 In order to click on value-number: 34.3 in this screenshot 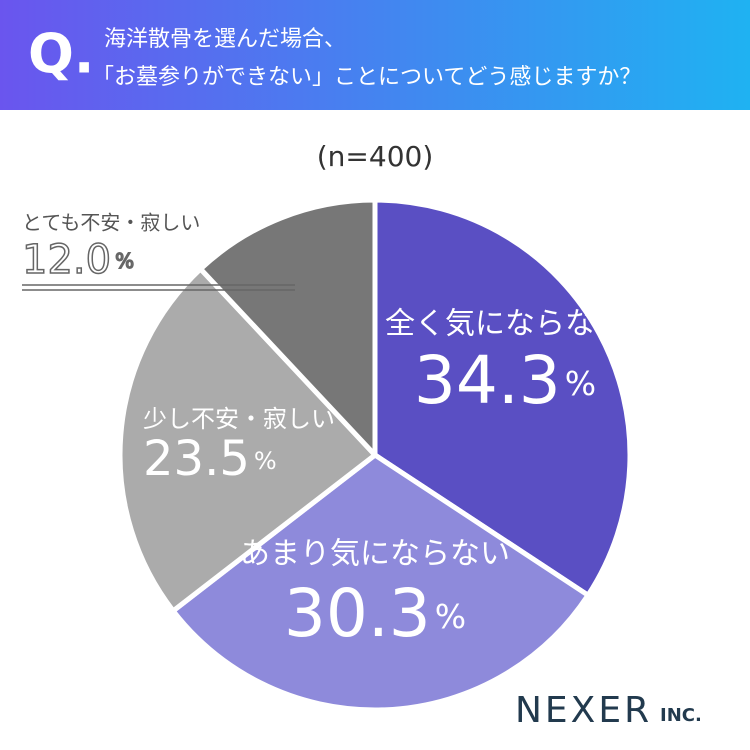, I will do `click(487, 380)`.